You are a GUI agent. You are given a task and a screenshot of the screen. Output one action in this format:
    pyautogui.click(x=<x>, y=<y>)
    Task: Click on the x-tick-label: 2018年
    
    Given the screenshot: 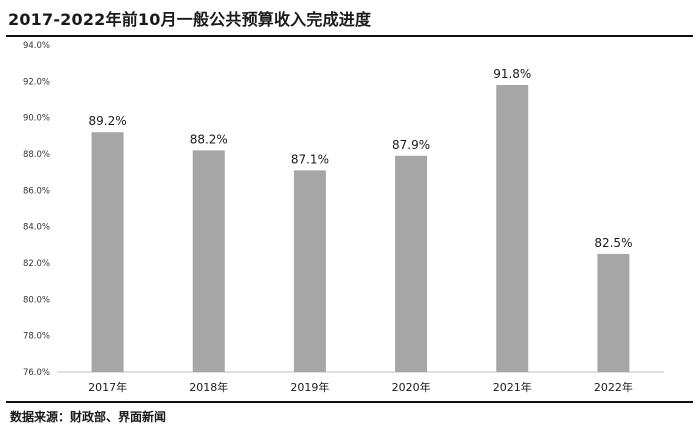 What is the action you would take?
    pyautogui.click(x=208, y=387)
    